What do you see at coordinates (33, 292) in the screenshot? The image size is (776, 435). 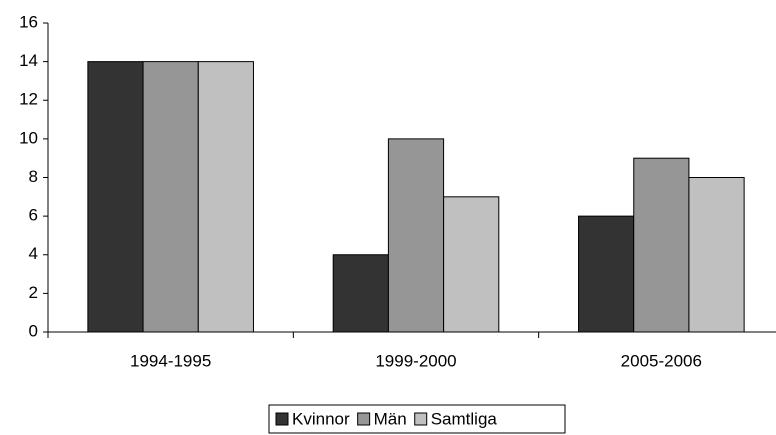 I see `y-tick-label: 2` at bounding box center [33, 292].